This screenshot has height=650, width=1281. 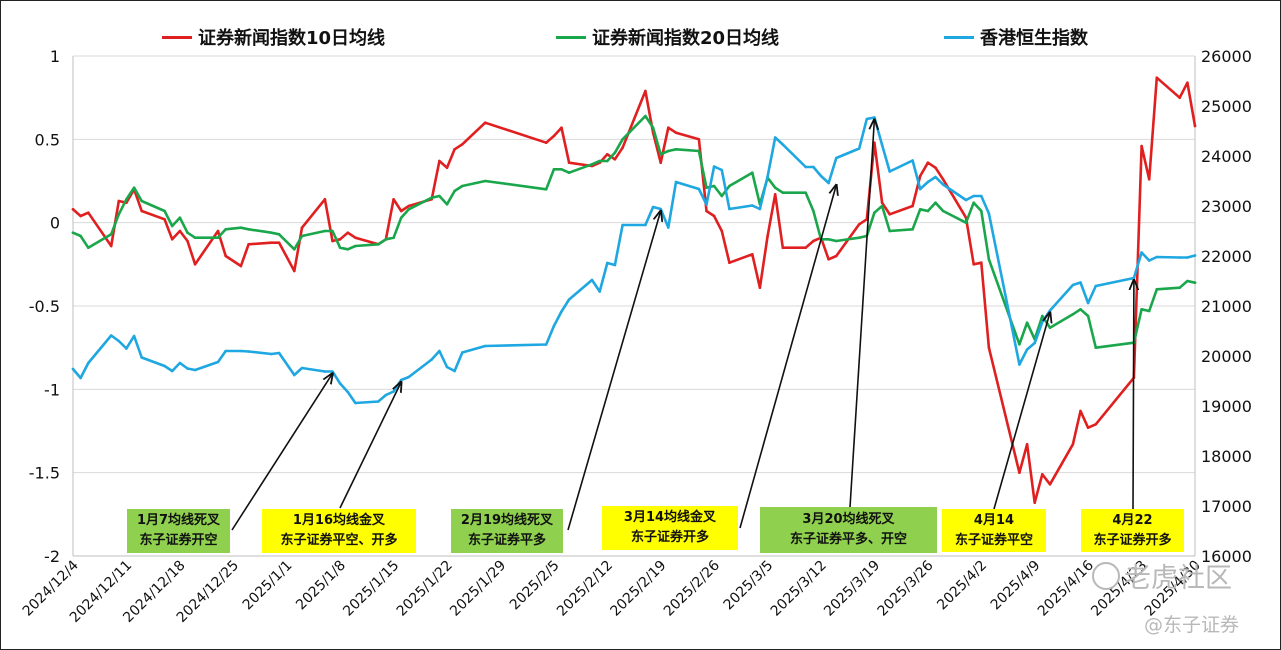 I want to click on x-tick-label: 2025/1/22, so click(x=425, y=589).